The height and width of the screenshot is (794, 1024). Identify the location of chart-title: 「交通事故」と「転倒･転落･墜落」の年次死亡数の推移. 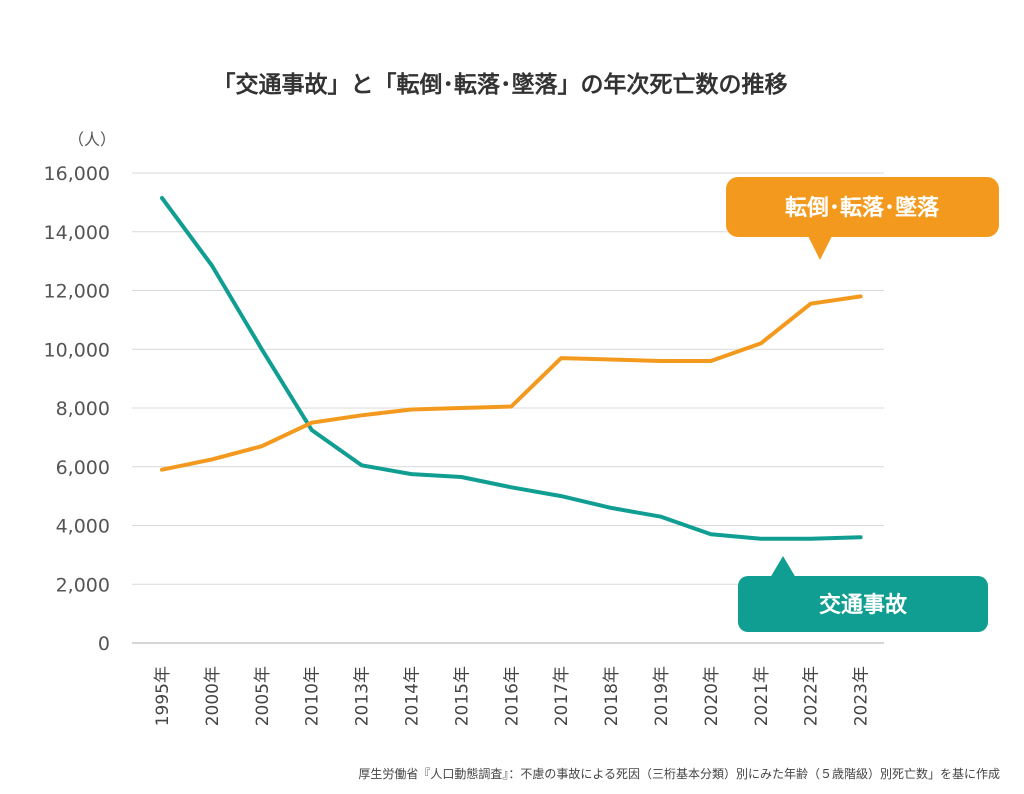
(500, 84).